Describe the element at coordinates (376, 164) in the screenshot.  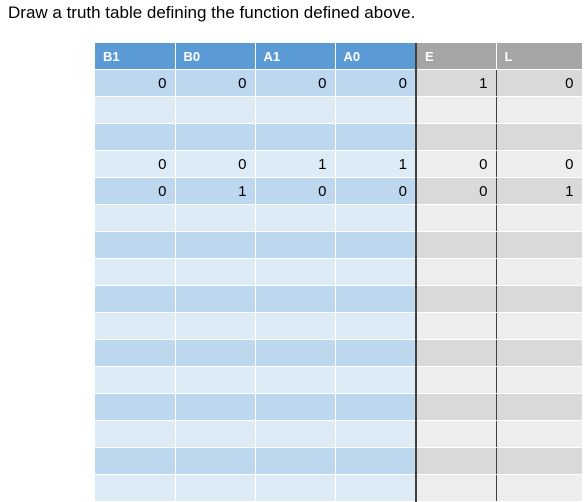
I see `cell-a0: 1` at that location.